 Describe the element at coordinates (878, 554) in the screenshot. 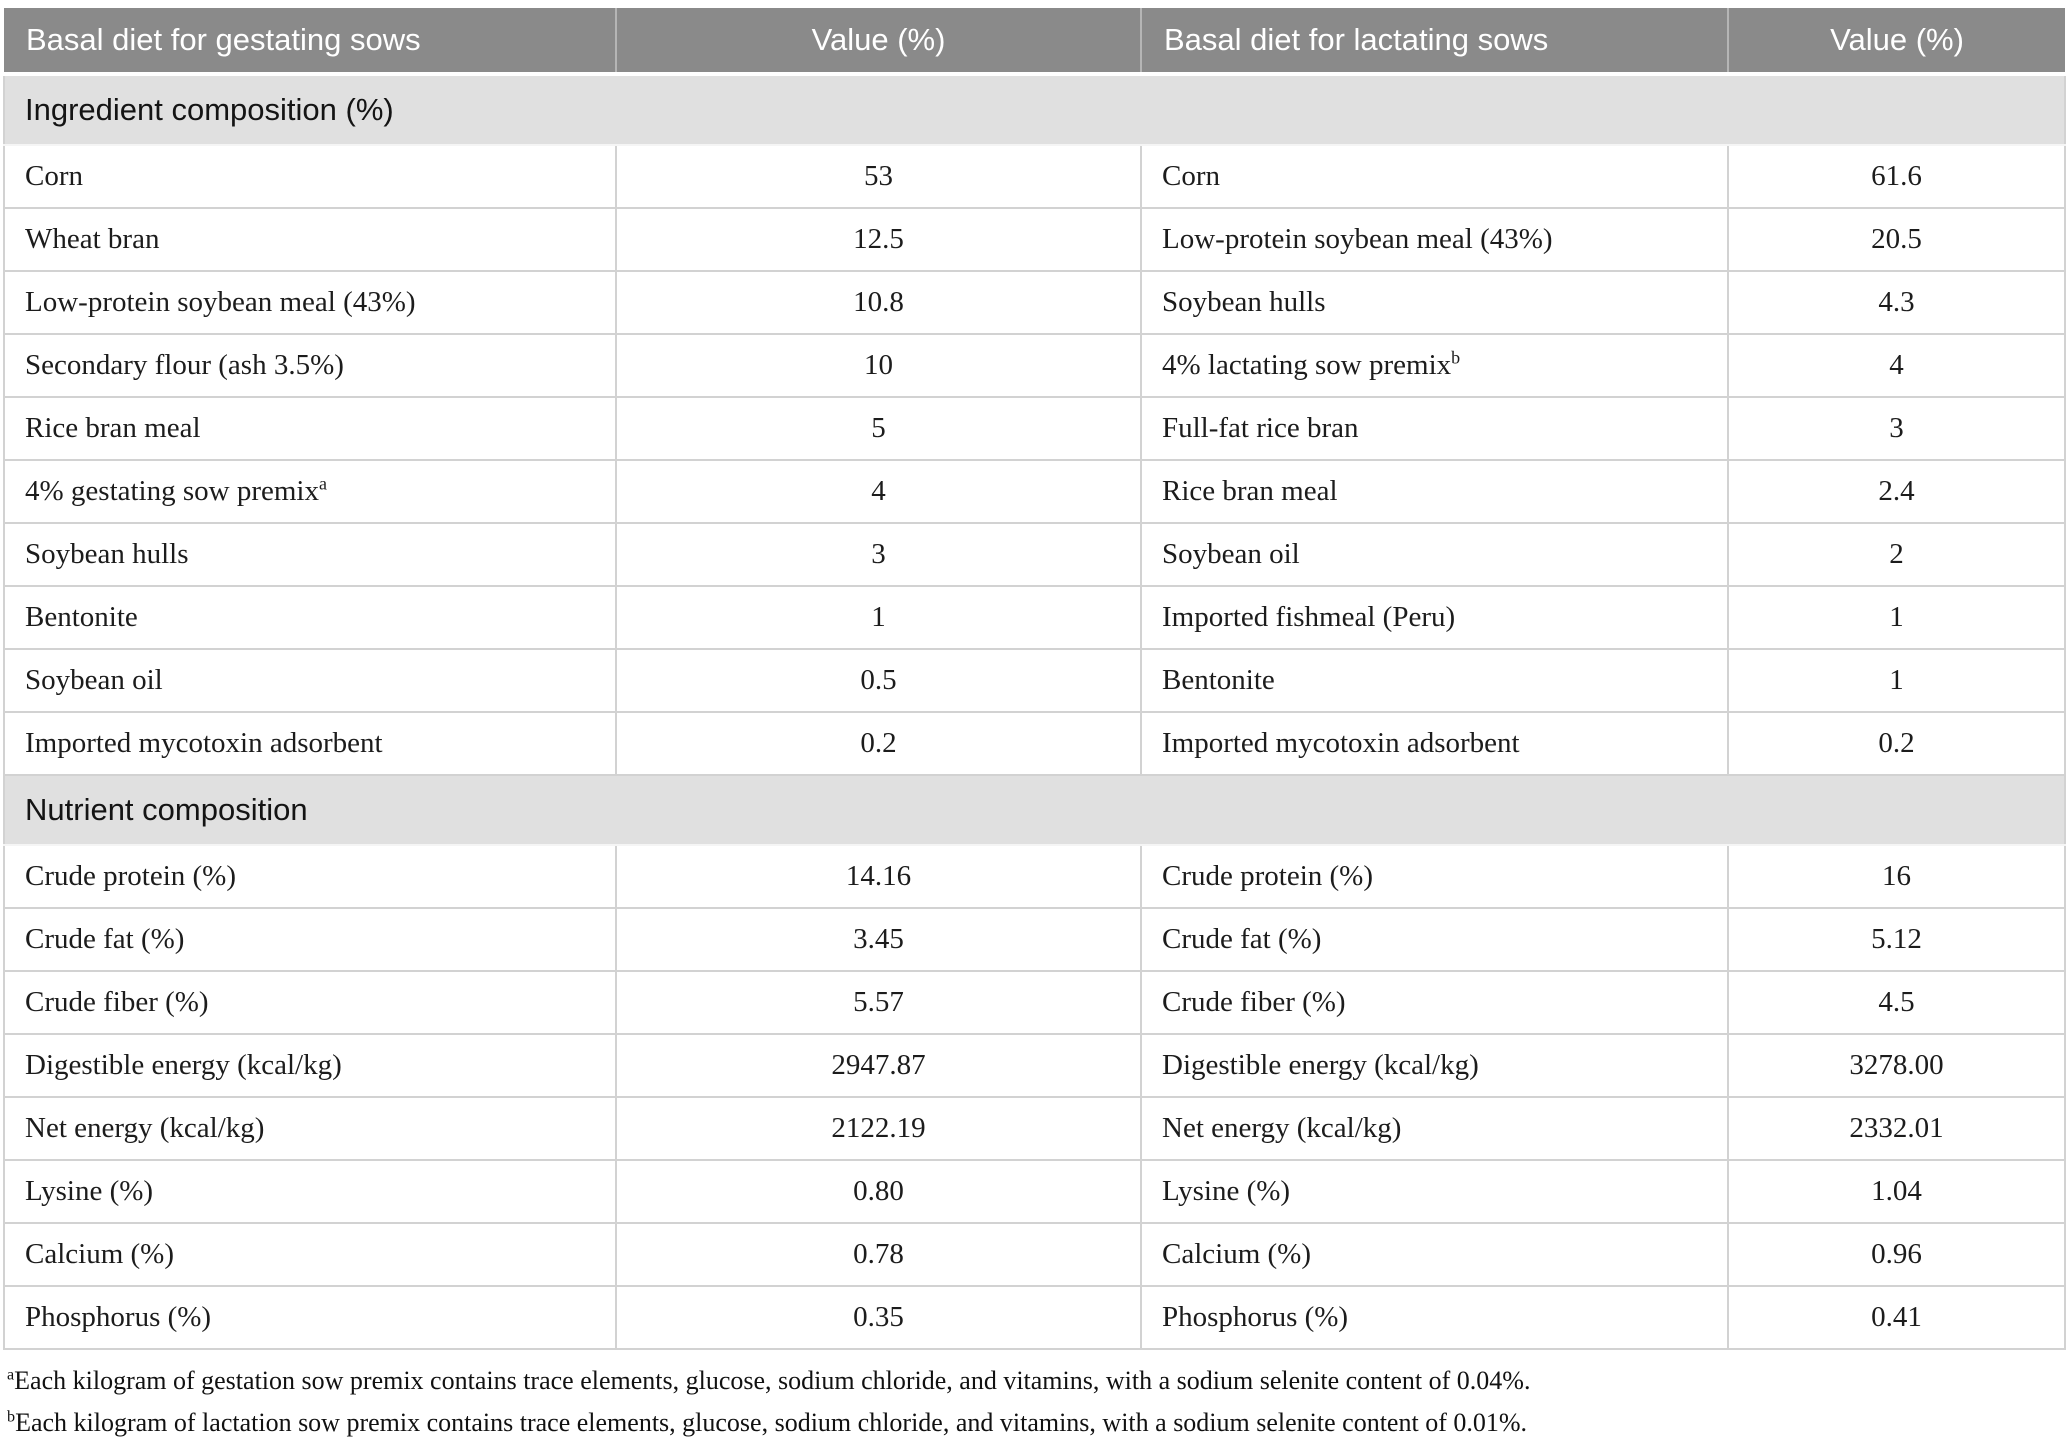

I see `gestating-item-value: 3` at that location.